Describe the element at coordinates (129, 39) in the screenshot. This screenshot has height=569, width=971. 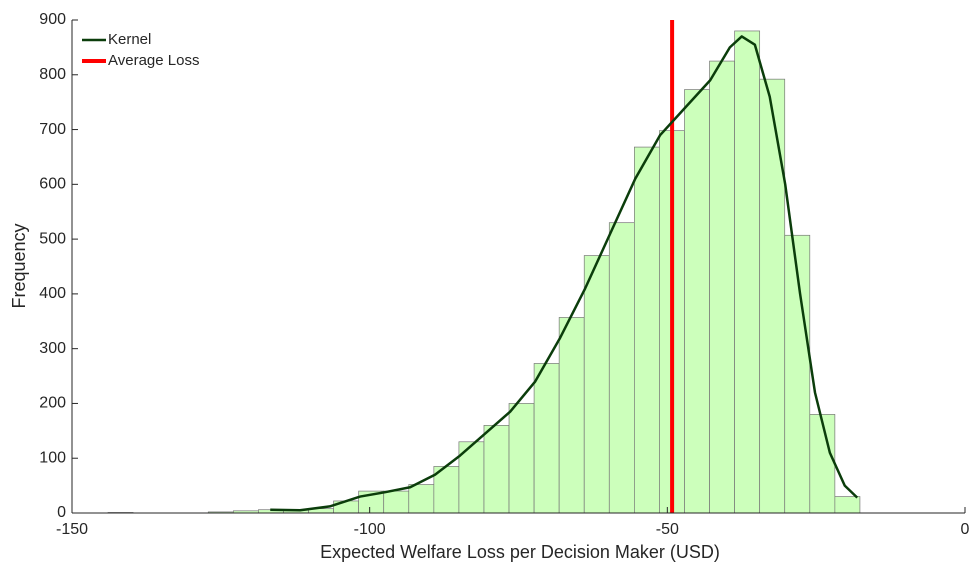
I see `legend-label: Kernel` at that location.